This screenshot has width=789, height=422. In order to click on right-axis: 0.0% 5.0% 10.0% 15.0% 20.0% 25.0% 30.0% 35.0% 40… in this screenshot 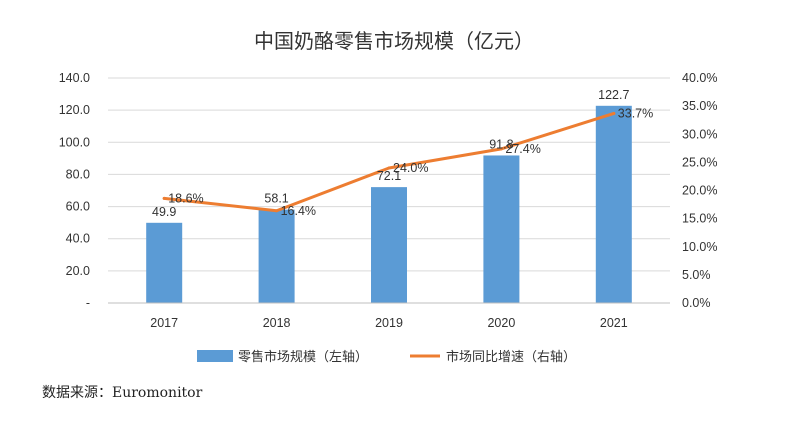, I will do `click(699, 190)`.